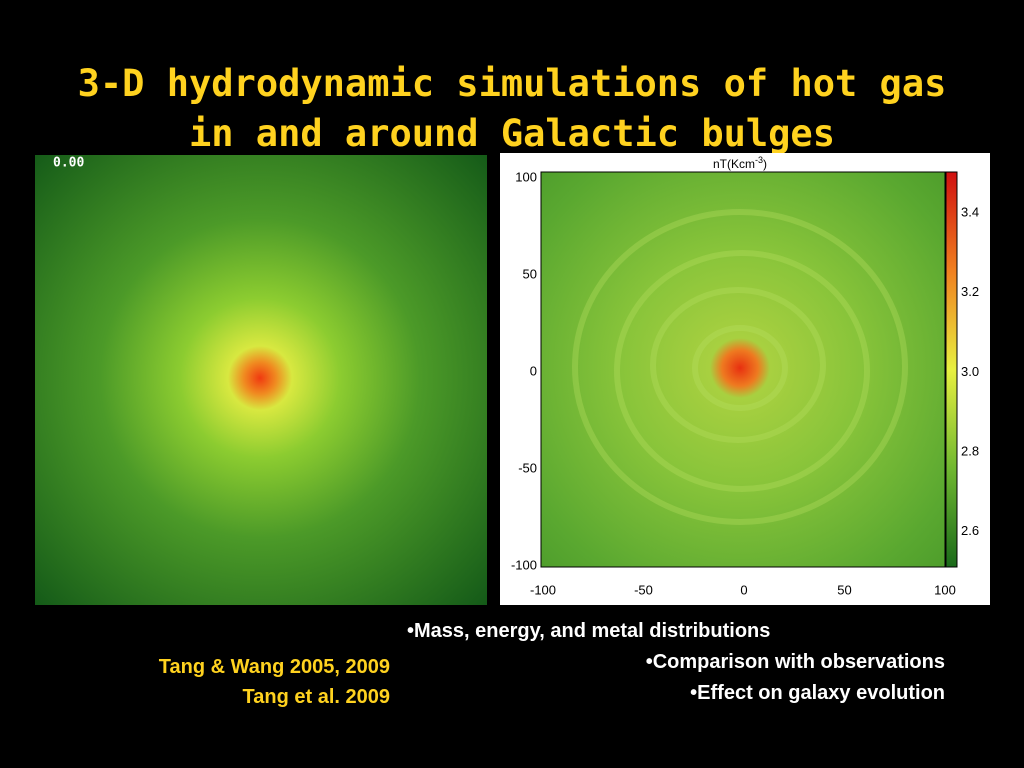 The image size is (1024, 768). What do you see at coordinates (524, 564) in the screenshot?
I see `y-tick-label: -100` at bounding box center [524, 564].